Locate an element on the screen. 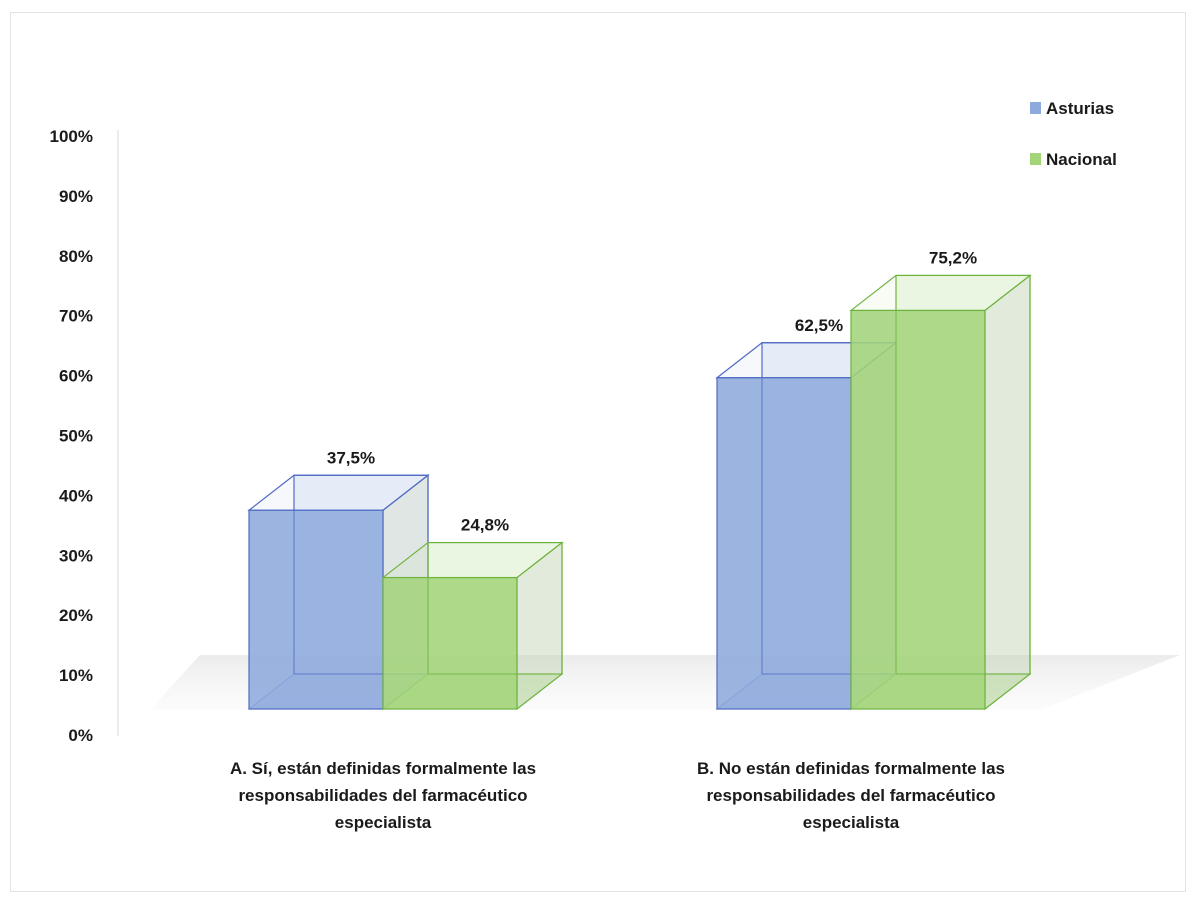  y-tick-label: 20% is located at coordinates (76, 615).